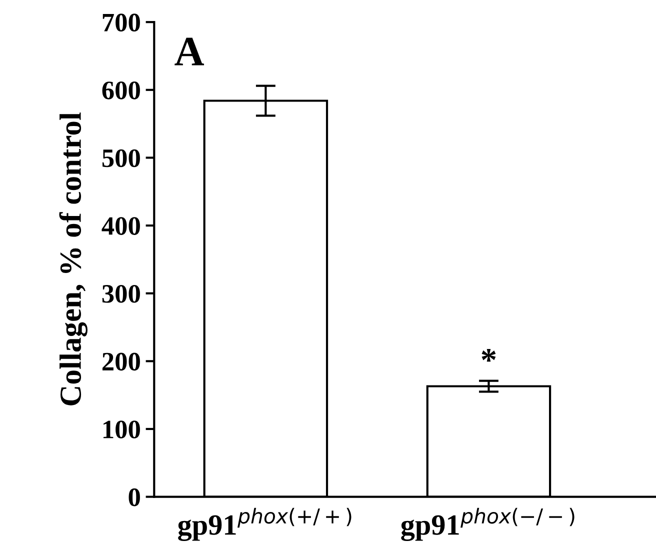 The width and height of the screenshot is (656, 552). I want to click on y-tick-label: 500, so click(121, 158).